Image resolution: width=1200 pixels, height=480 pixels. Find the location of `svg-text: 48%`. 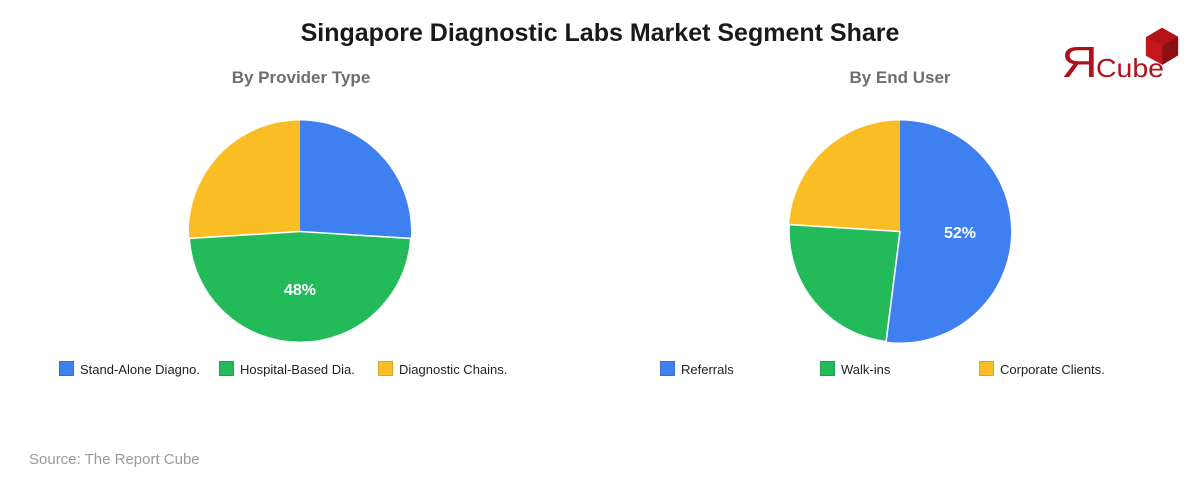

svg-text: 48% is located at coordinates (300, 290).